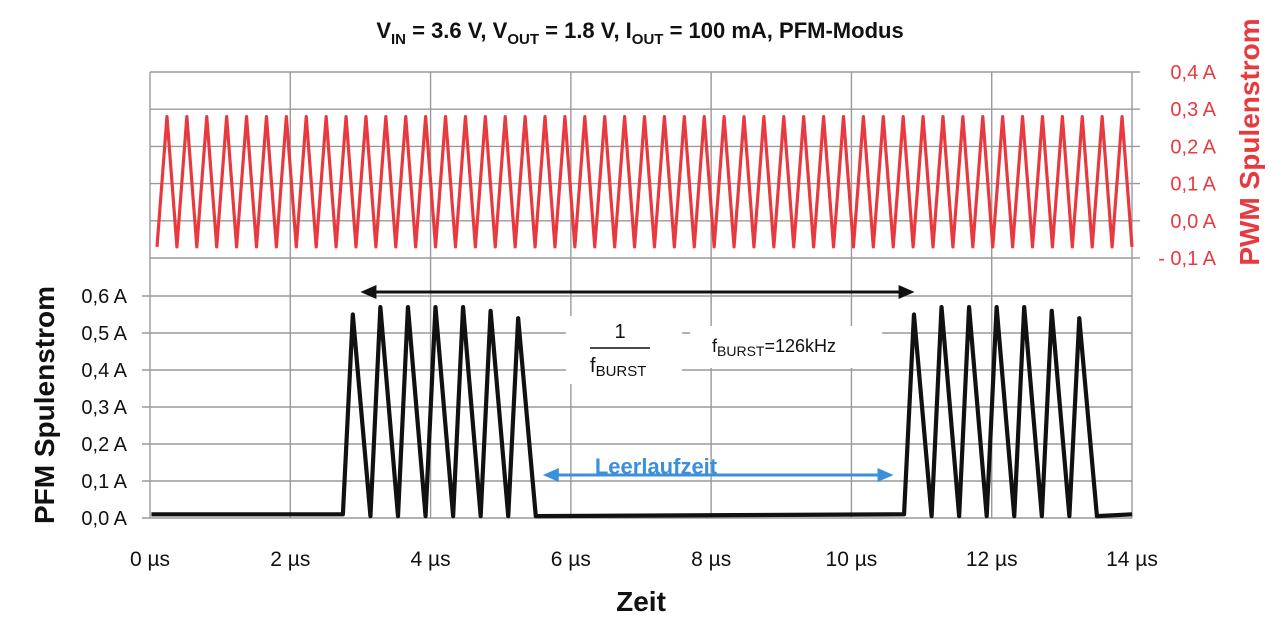 This screenshot has height=644, width=1280. What do you see at coordinates (104, 297) in the screenshot?
I see `y-tick-label-left: 0,6 A` at bounding box center [104, 297].